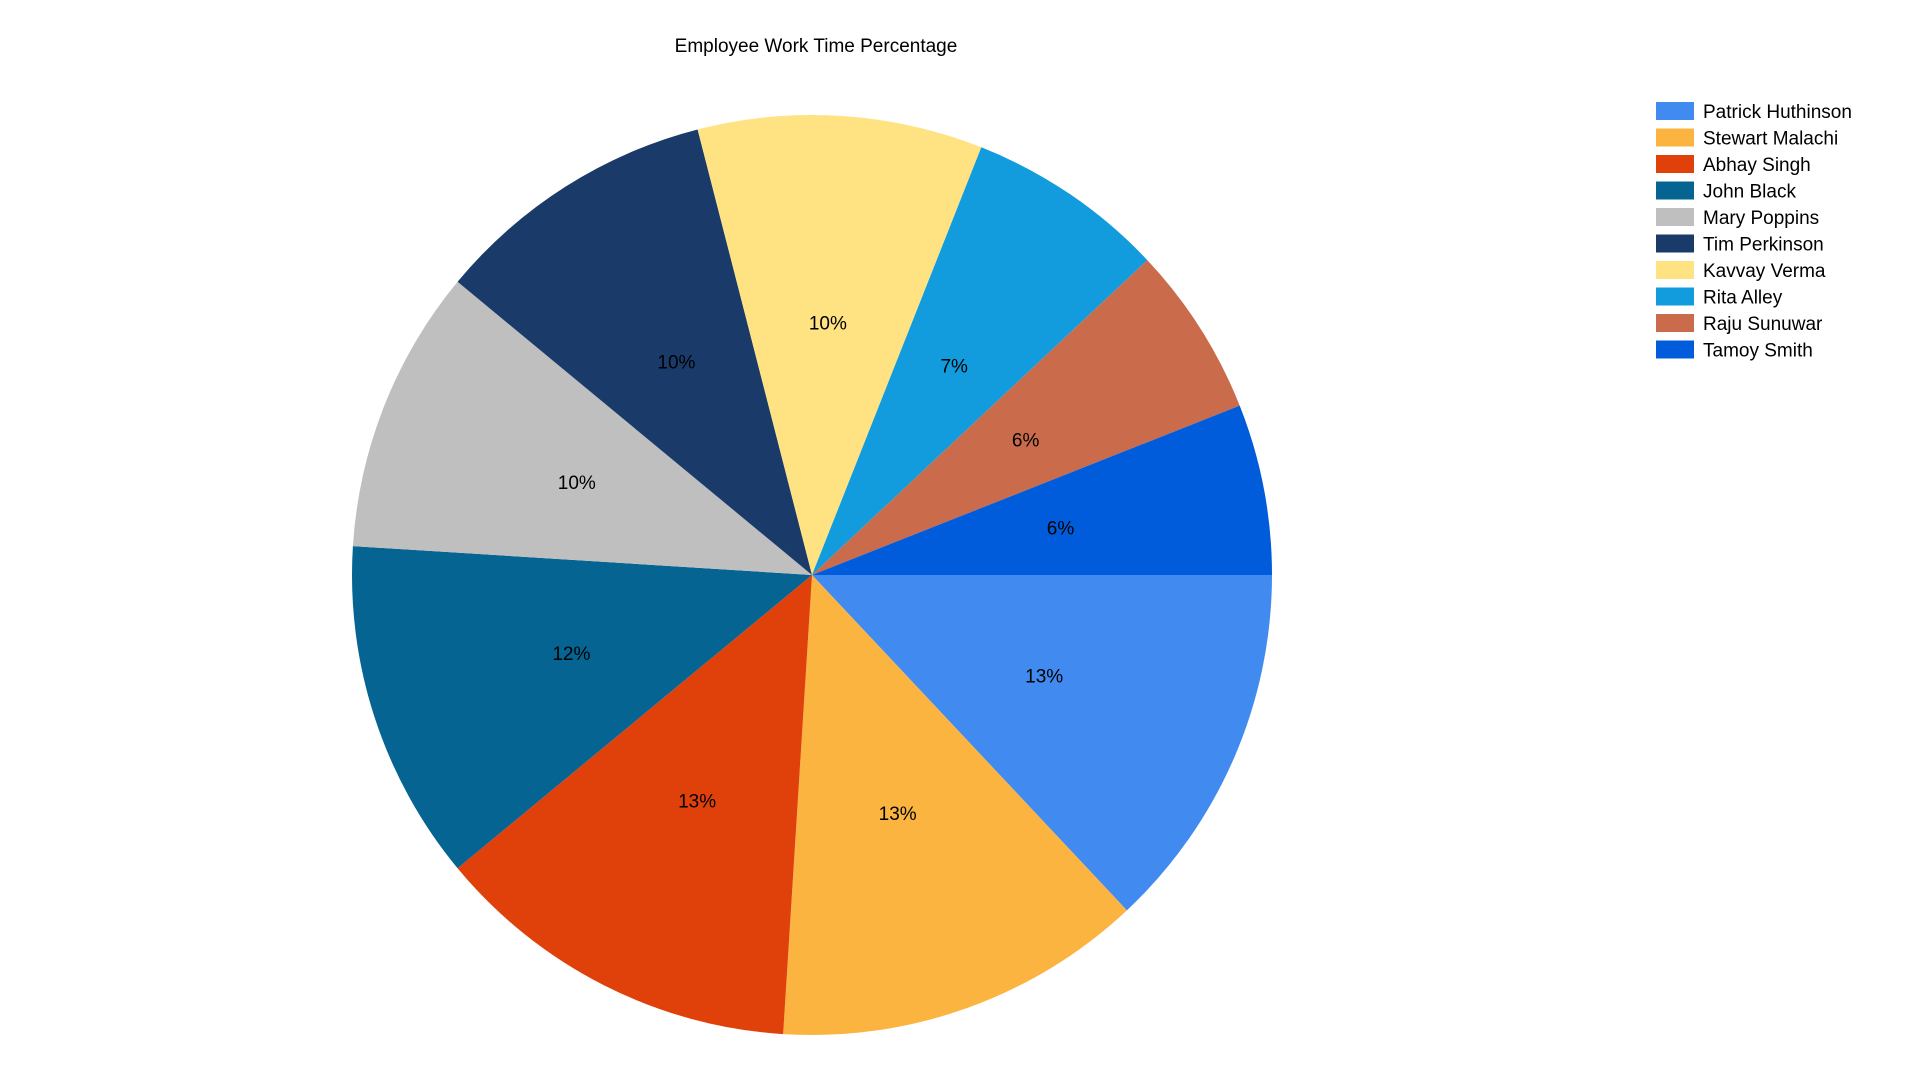 The width and height of the screenshot is (1920, 1080). Describe the element at coordinates (1749, 192) in the screenshot. I see `legend-label: John Black` at that location.